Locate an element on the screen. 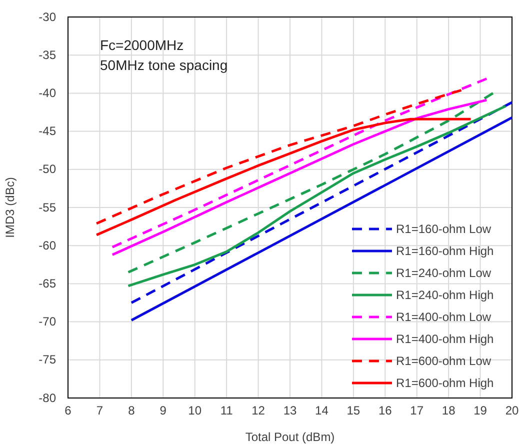 The image size is (519, 446). x-tick-label: 16 is located at coordinates (385, 411).